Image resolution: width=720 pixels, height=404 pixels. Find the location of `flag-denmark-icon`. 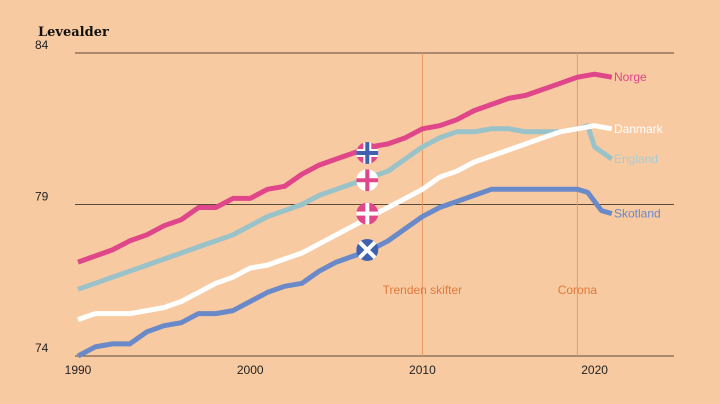

flag-denmark-icon is located at coordinates (367, 213).